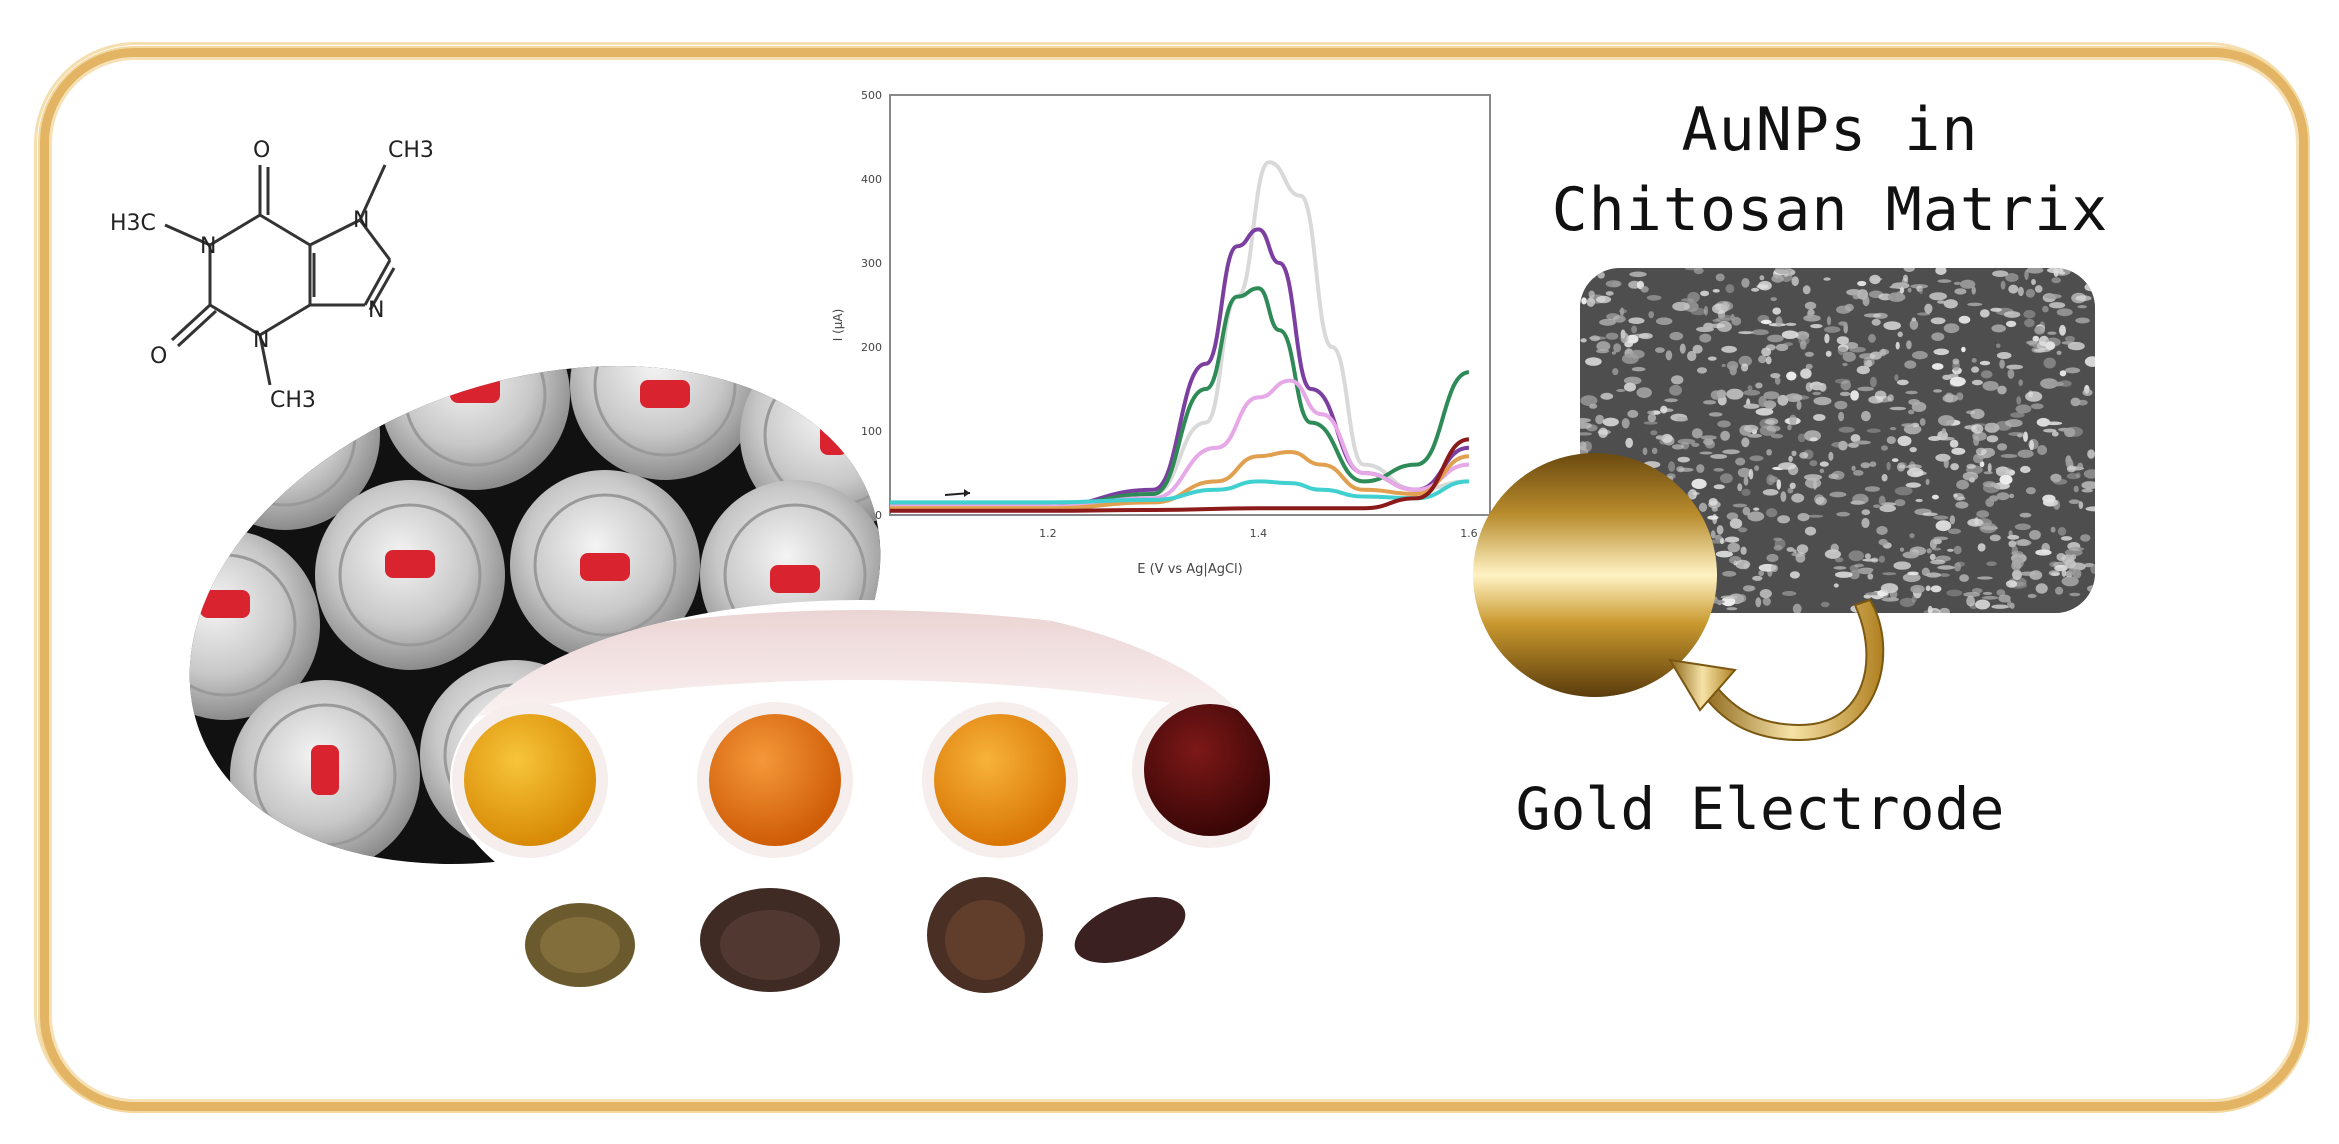 The image size is (2339, 1144). What do you see at coordinates (1760, 809) in the screenshot?
I see `gold-electrode-caption: Gold Electrode` at bounding box center [1760, 809].